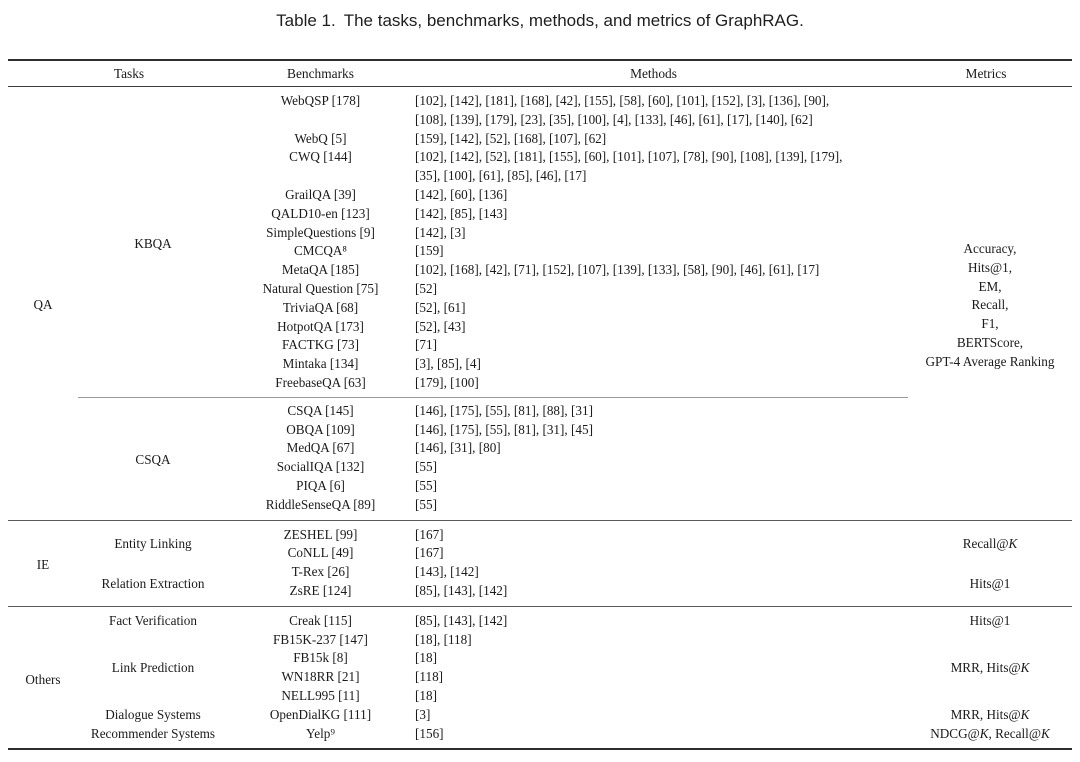 This screenshot has height=762, width=1080. What do you see at coordinates (540, 289) in the screenshot?
I see `table-row: Natural Question [75] [52]` at bounding box center [540, 289].